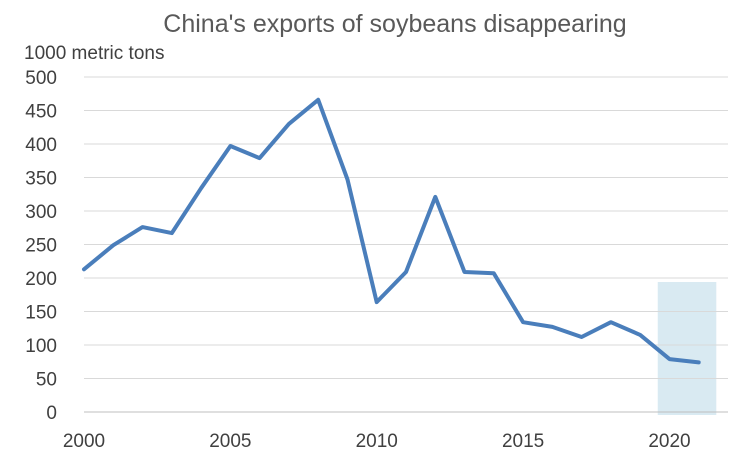 The image size is (750, 461). What do you see at coordinates (41, 313) in the screenshot?
I see `y-tick-label: 150` at bounding box center [41, 313].